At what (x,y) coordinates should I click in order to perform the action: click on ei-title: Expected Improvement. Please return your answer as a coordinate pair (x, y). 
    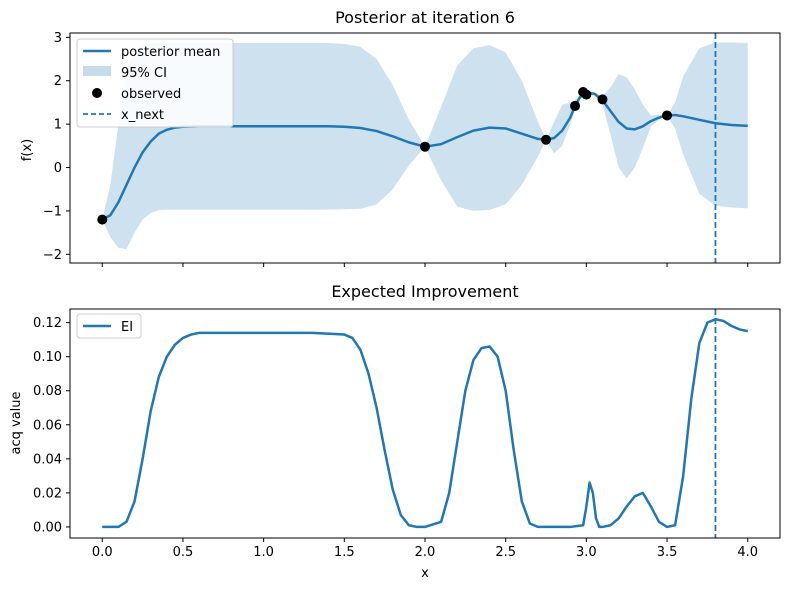
    Looking at the image, I should click on (424, 291).